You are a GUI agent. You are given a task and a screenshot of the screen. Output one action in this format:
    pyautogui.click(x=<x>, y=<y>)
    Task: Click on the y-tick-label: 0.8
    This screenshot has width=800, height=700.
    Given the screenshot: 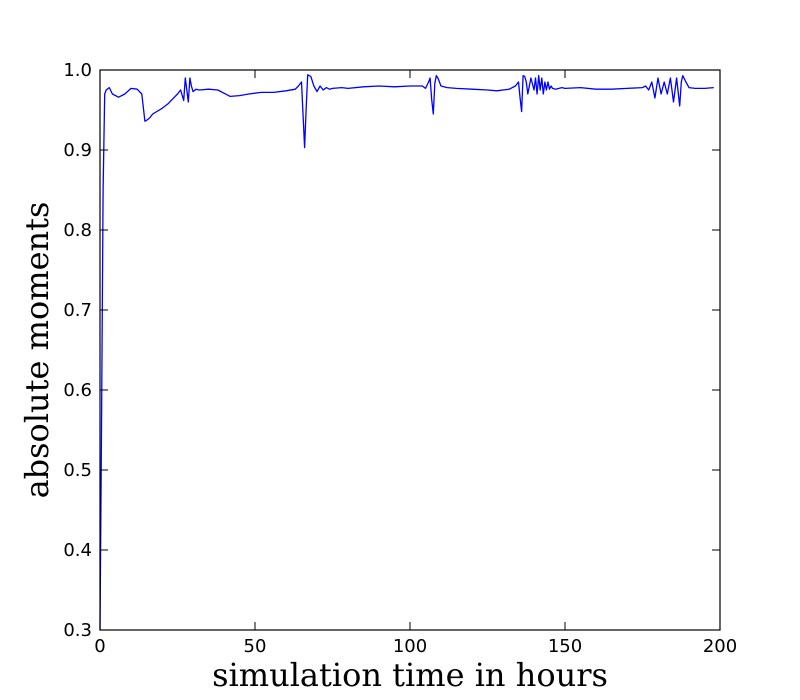 What is the action you would take?
    pyautogui.click(x=77, y=230)
    